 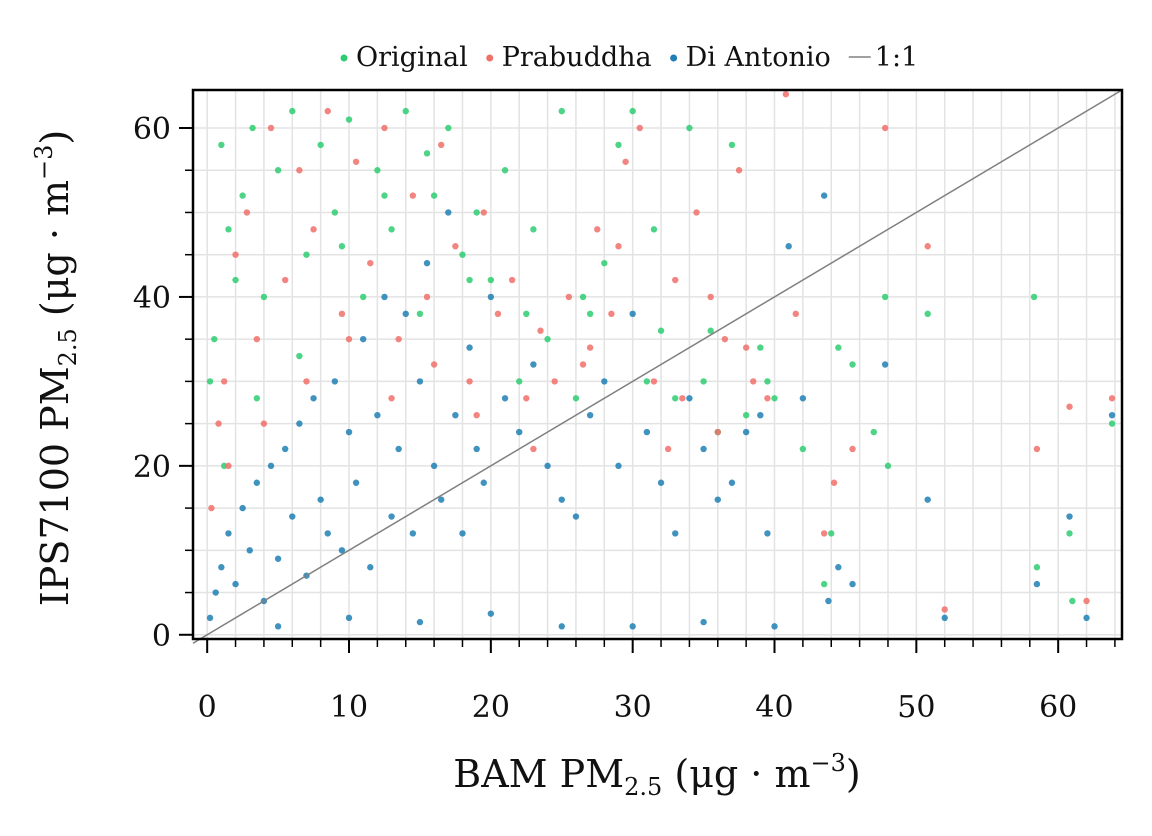 I want to click on x-tick-label: 20, so click(x=491, y=707).